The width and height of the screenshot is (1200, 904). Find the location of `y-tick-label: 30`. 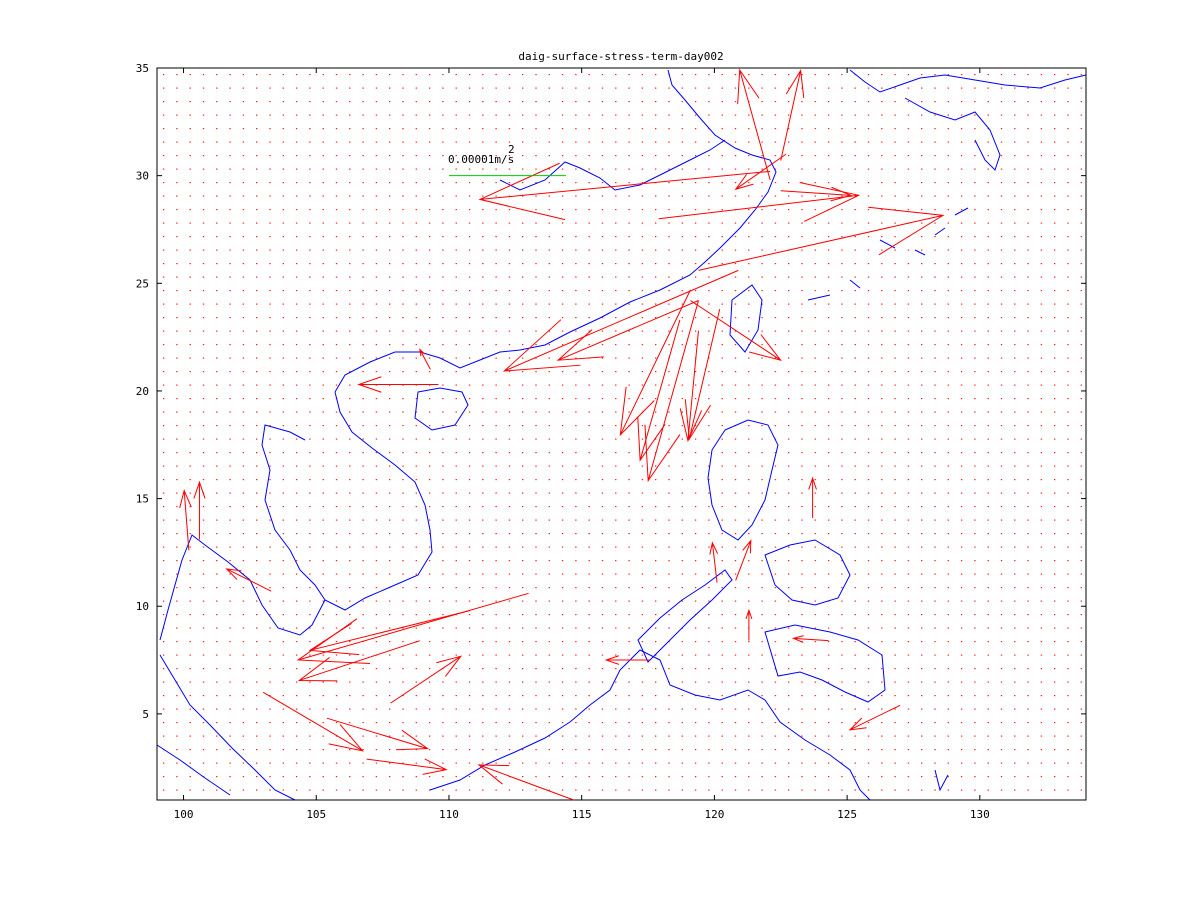

y-tick-label: 30 is located at coordinates (142, 176).